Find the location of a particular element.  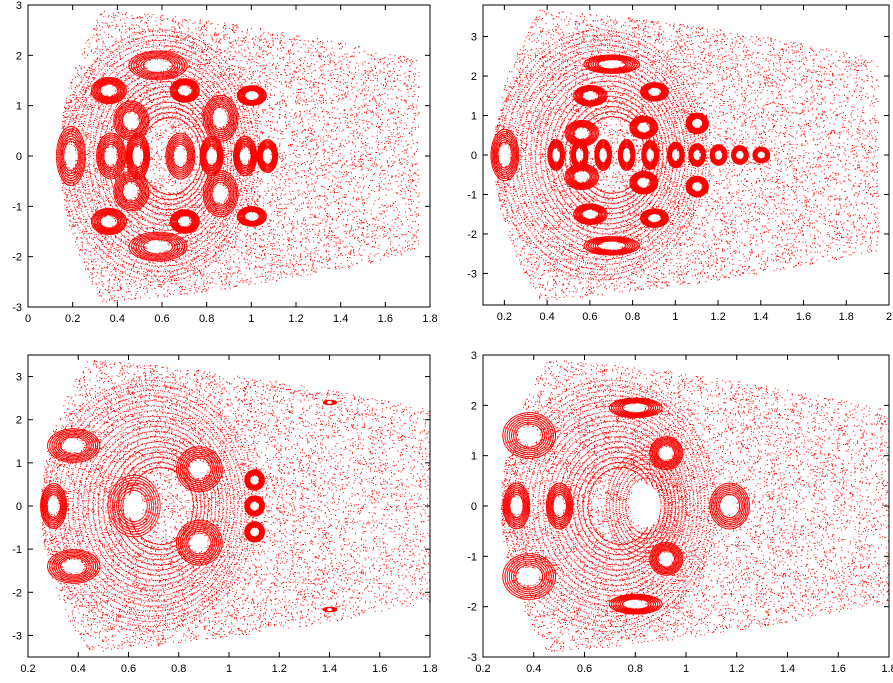

x-tick-label-tr: 0.2 is located at coordinates (504, 317).